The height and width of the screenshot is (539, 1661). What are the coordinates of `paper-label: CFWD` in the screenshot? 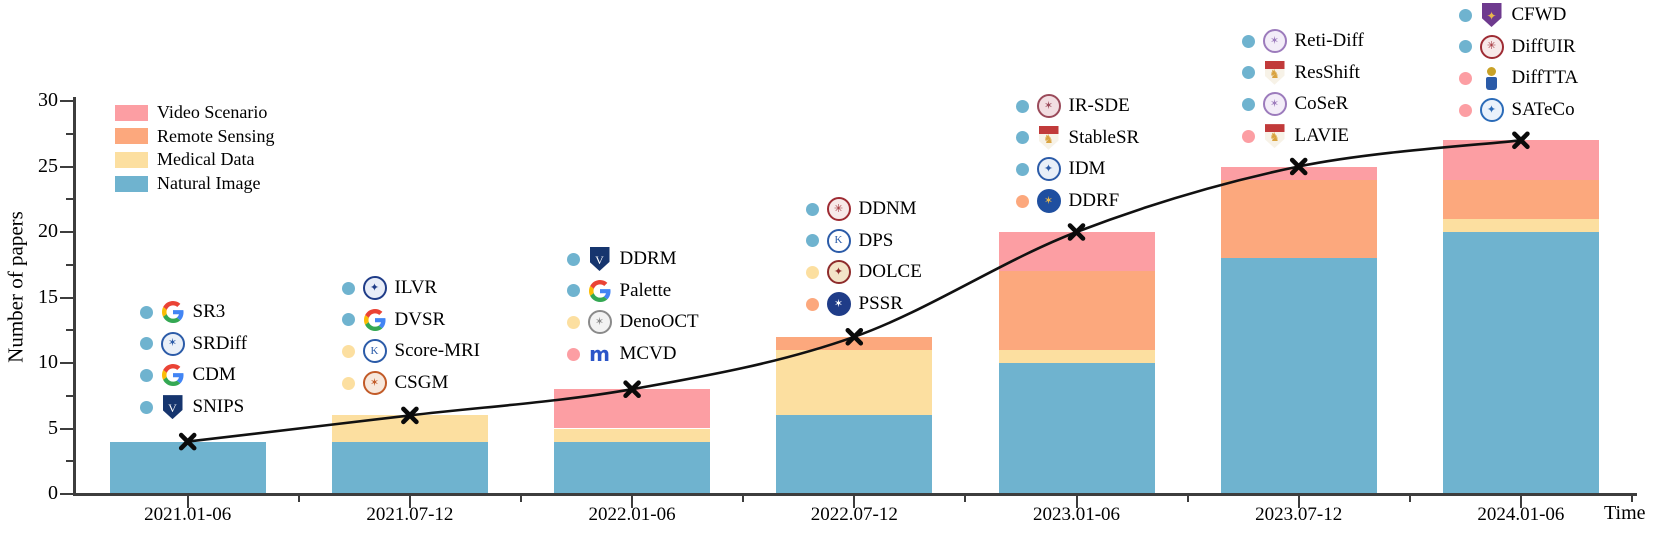 It's located at (1539, 14).